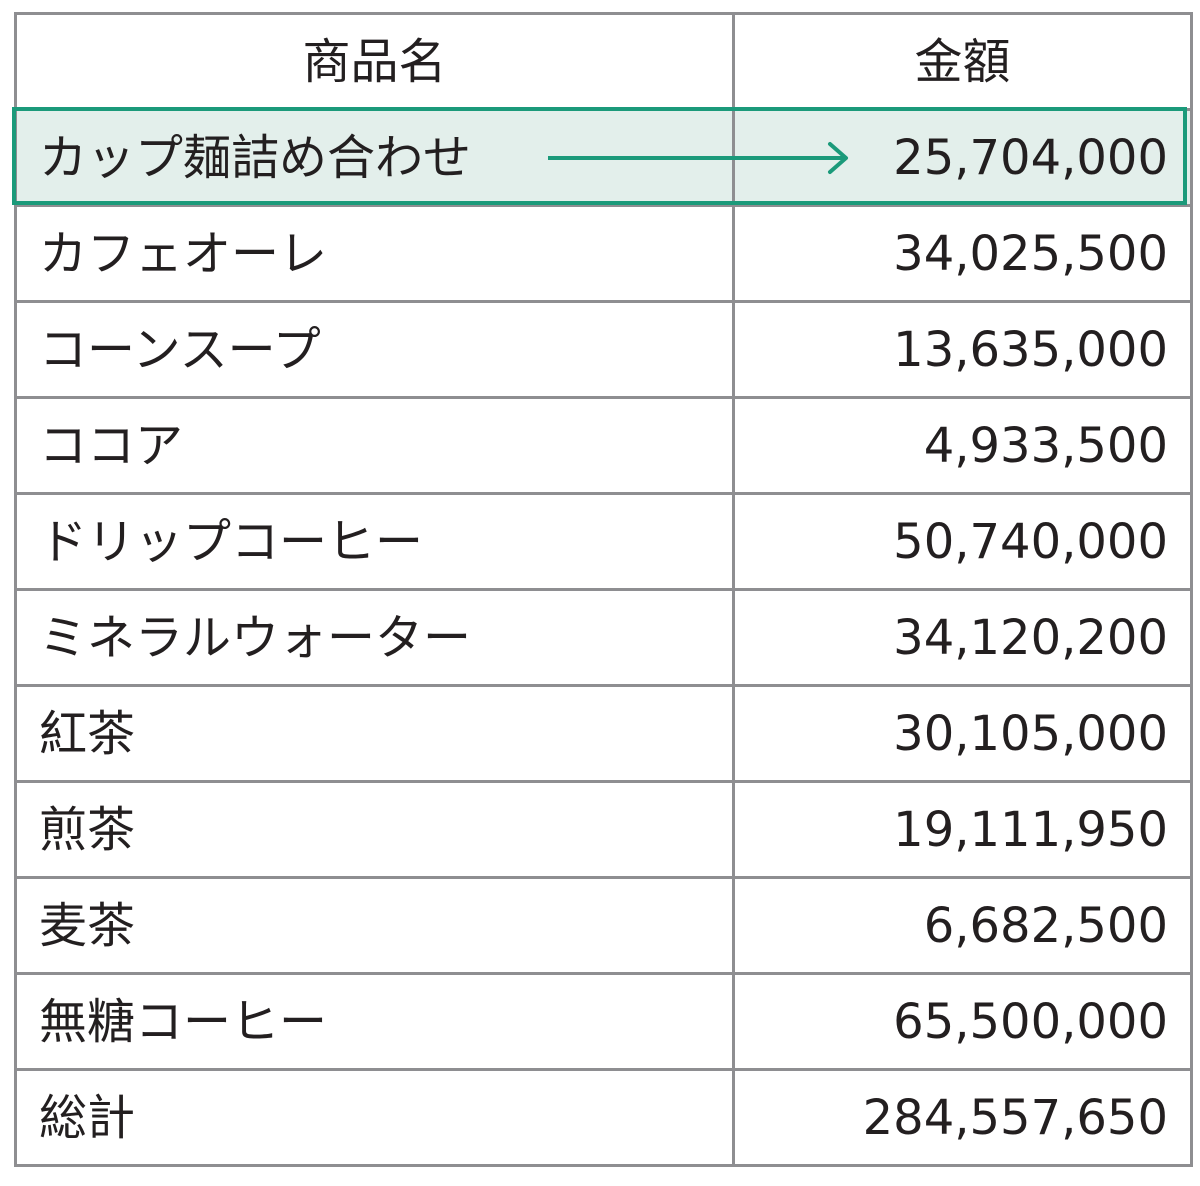  I want to click on table-row-total: 総計 284,557,650, so click(603, 1117).